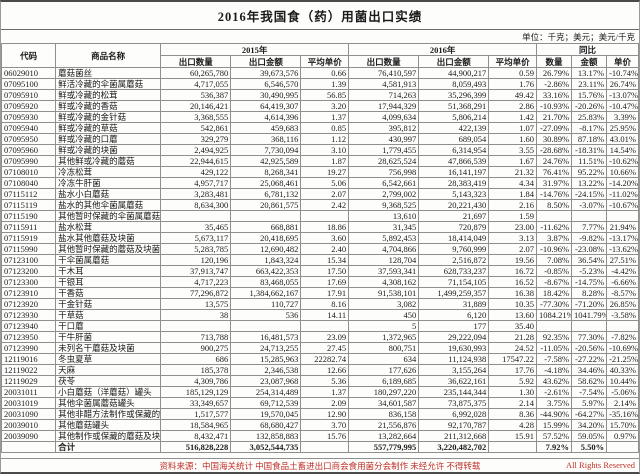 Image resolution: width=640 pixels, height=474 pixels. Describe the element at coordinates (554, 61) in the screenshot. I see `col-header-yoy-qty: 数量` at that location.